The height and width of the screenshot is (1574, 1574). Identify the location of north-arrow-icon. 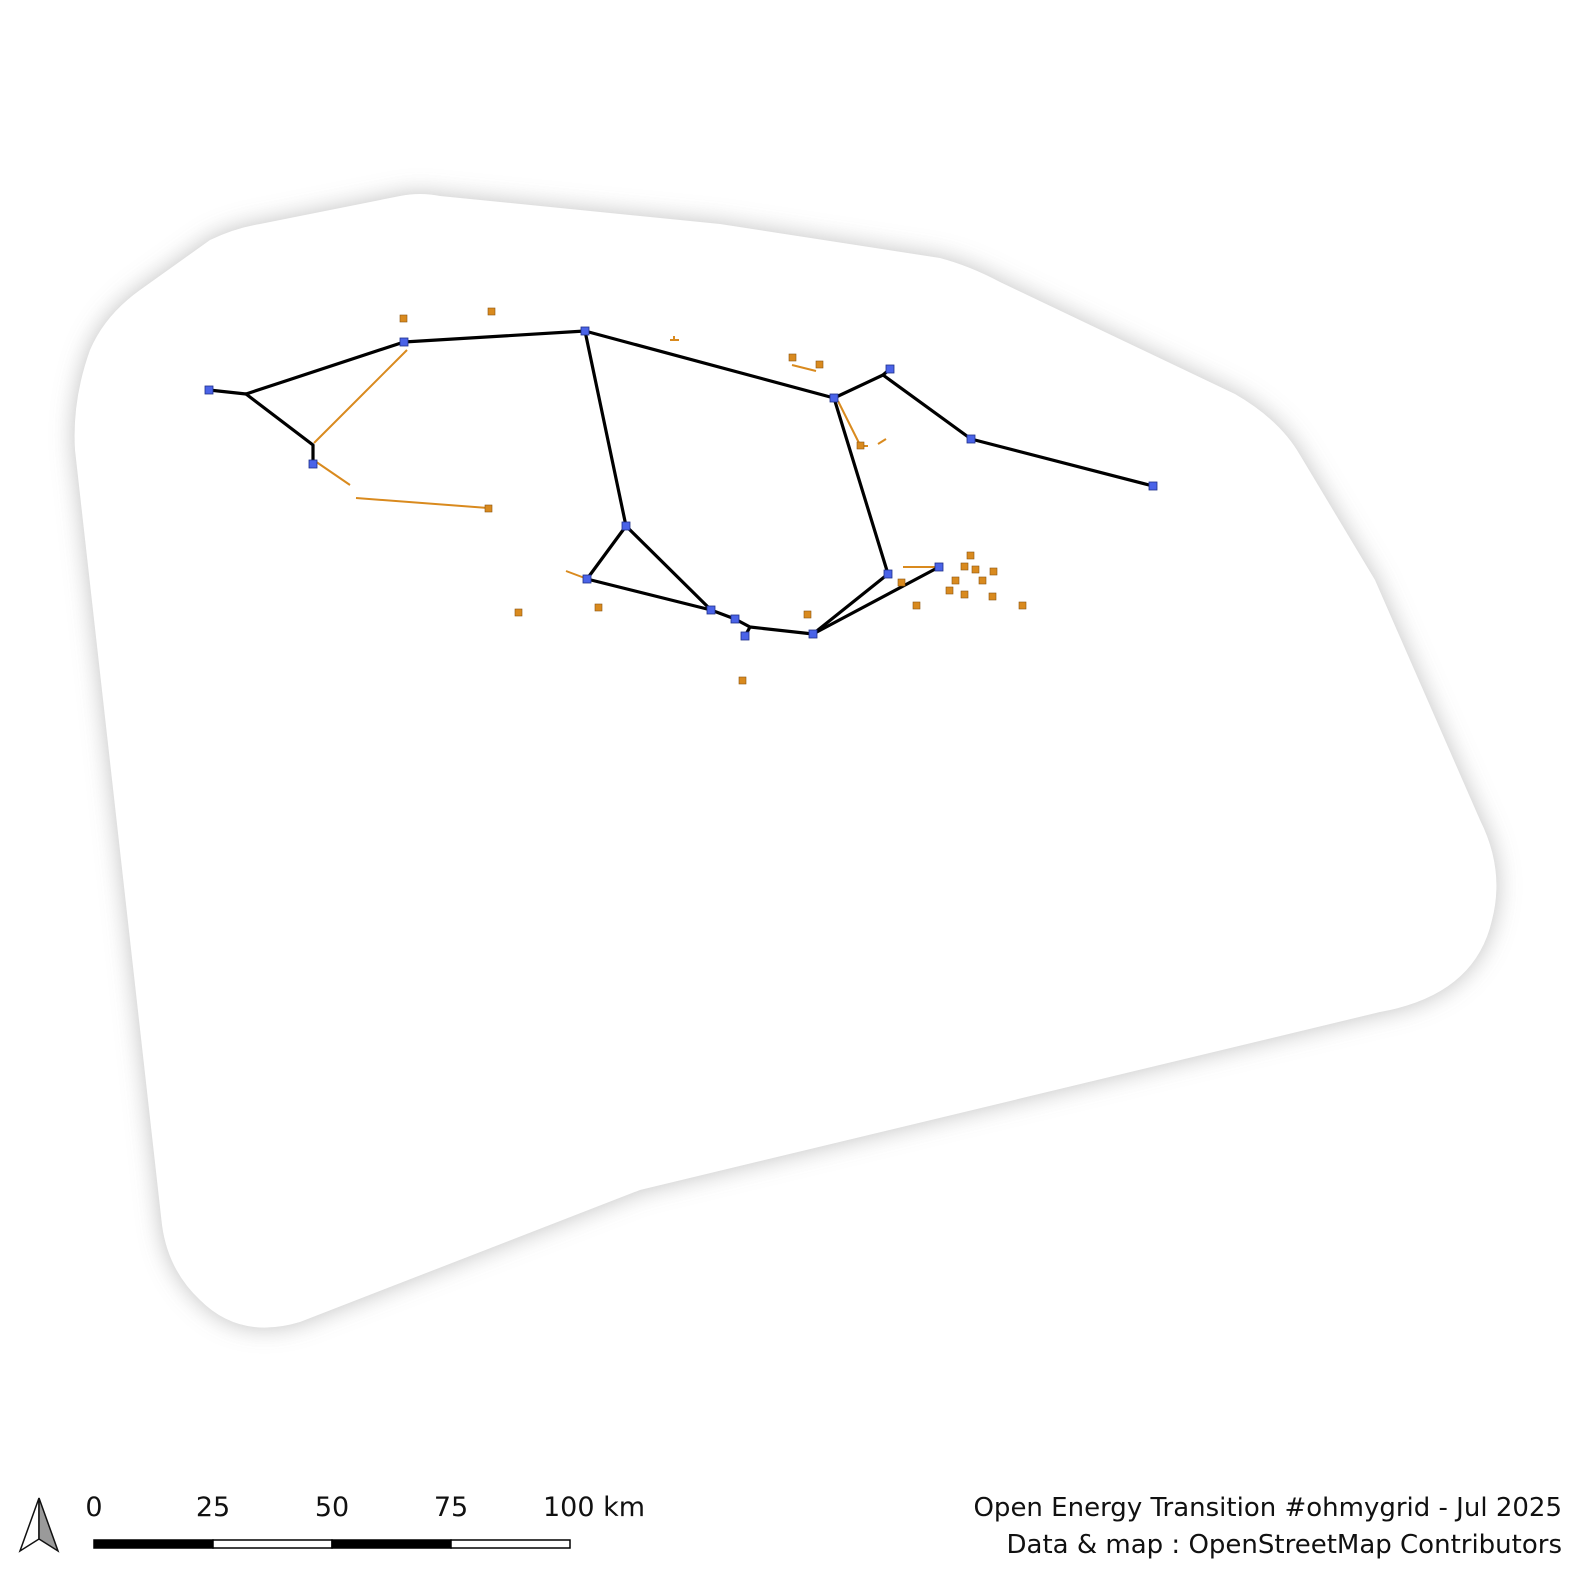
(39, 1525).